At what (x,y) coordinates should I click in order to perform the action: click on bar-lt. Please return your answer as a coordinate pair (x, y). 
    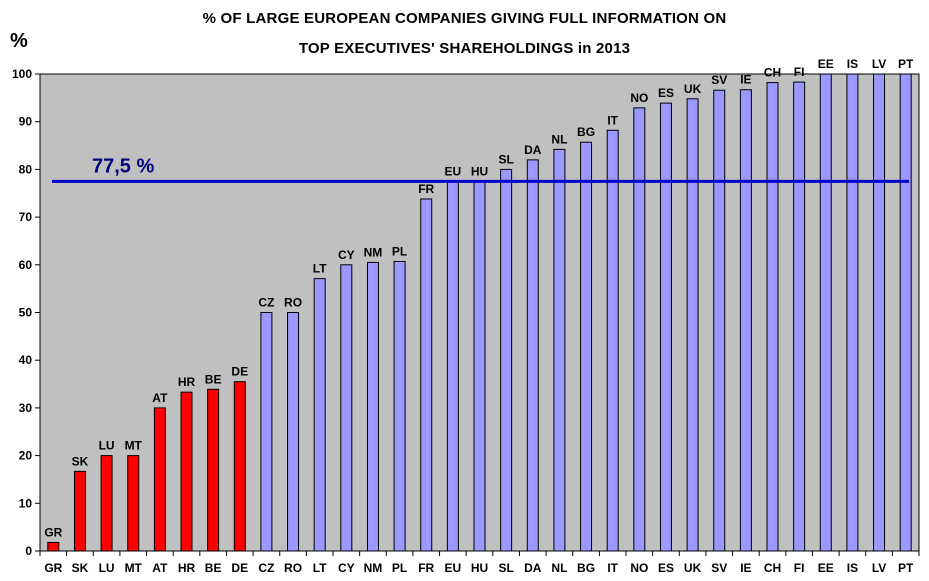
    Looking at the image, I should click on (319, 415).